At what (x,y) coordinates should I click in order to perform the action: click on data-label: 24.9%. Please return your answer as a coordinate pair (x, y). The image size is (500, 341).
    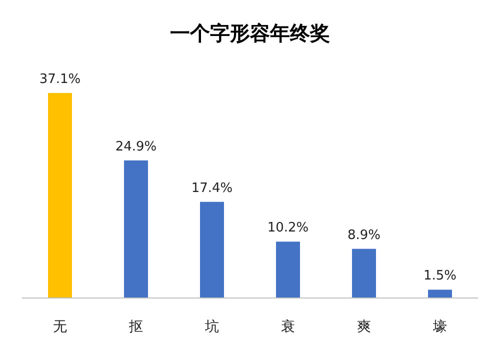
    Looking at the image, I should click on (136, 146).